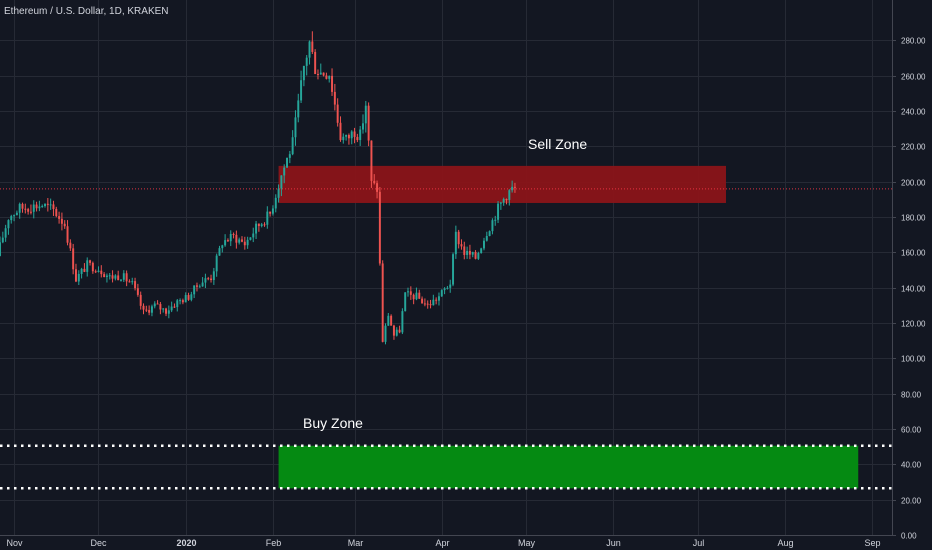 The image size is (932, 550). Describe the element at coordinates (502, 184) in the screenshot. I see `sell-zone-rect` at that location.